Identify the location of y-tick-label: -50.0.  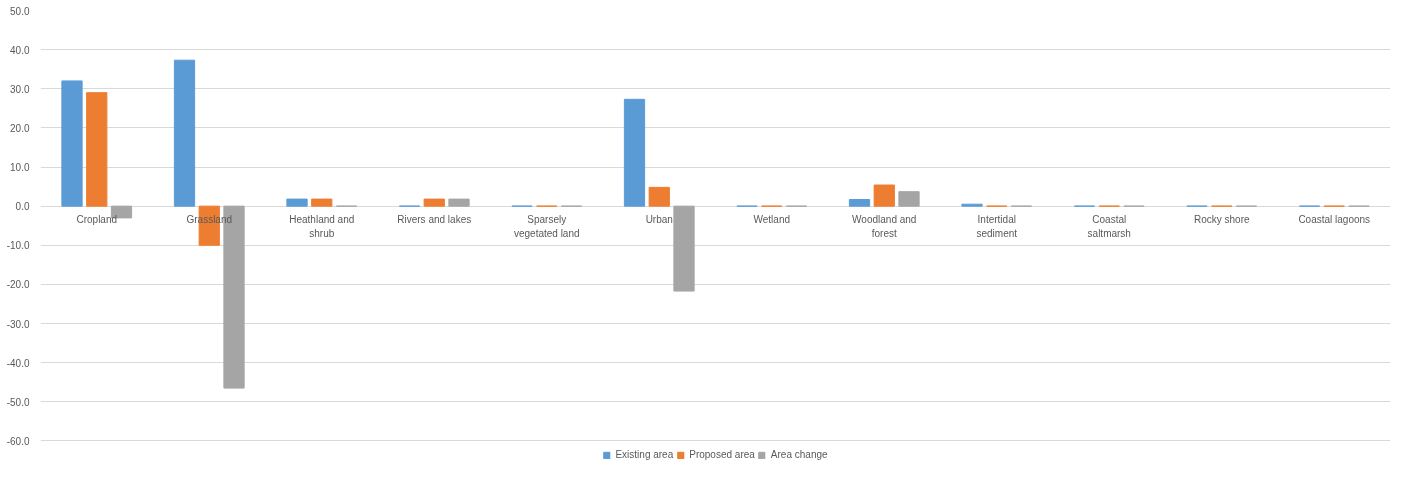
(18, 402).